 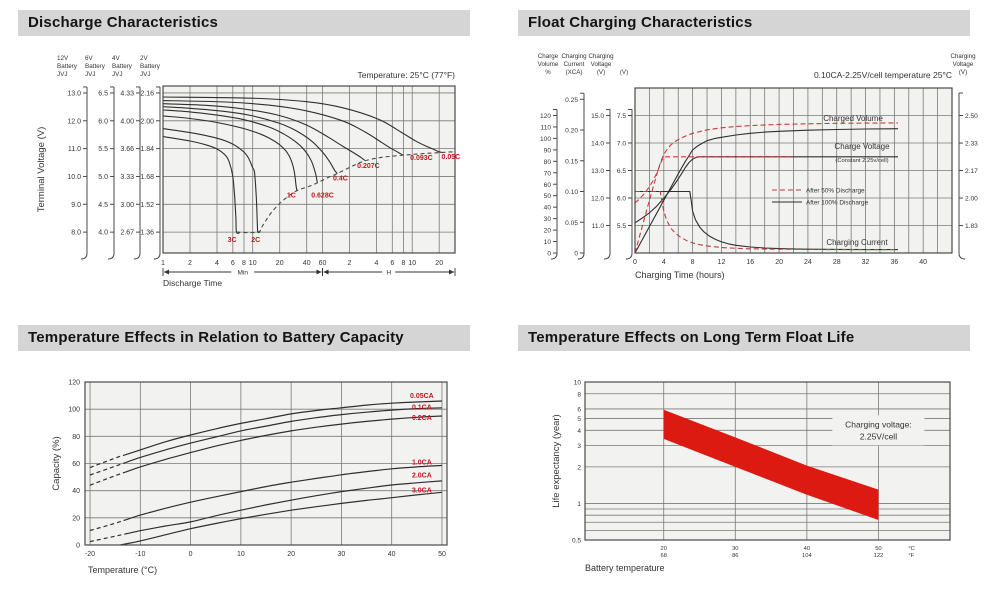 What do you see at coordinates (368, 166) in the screenshot?
I see `rate-label: 0.207C` at bounding box center [368, 166].